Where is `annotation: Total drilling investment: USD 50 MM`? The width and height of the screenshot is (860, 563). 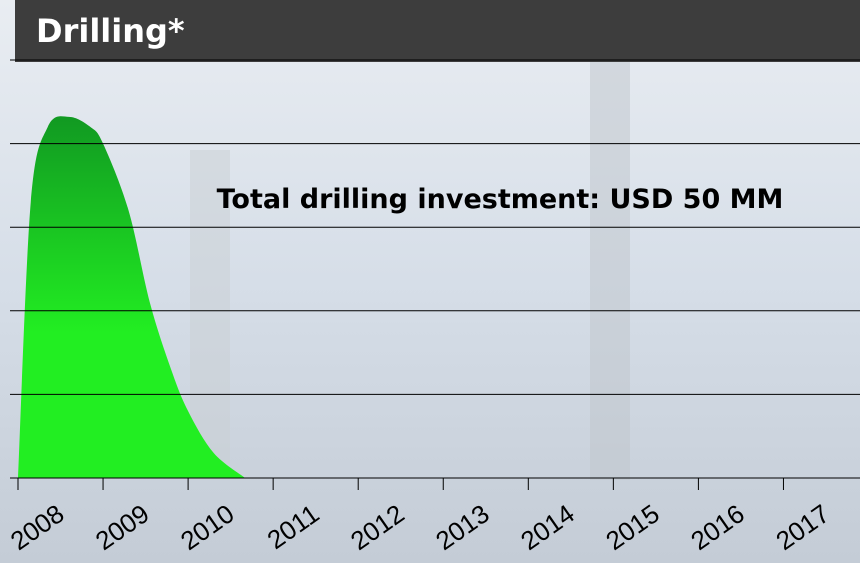
annotation: Total drilling investment: USD 50 MM is located at coordinates (500, 199).